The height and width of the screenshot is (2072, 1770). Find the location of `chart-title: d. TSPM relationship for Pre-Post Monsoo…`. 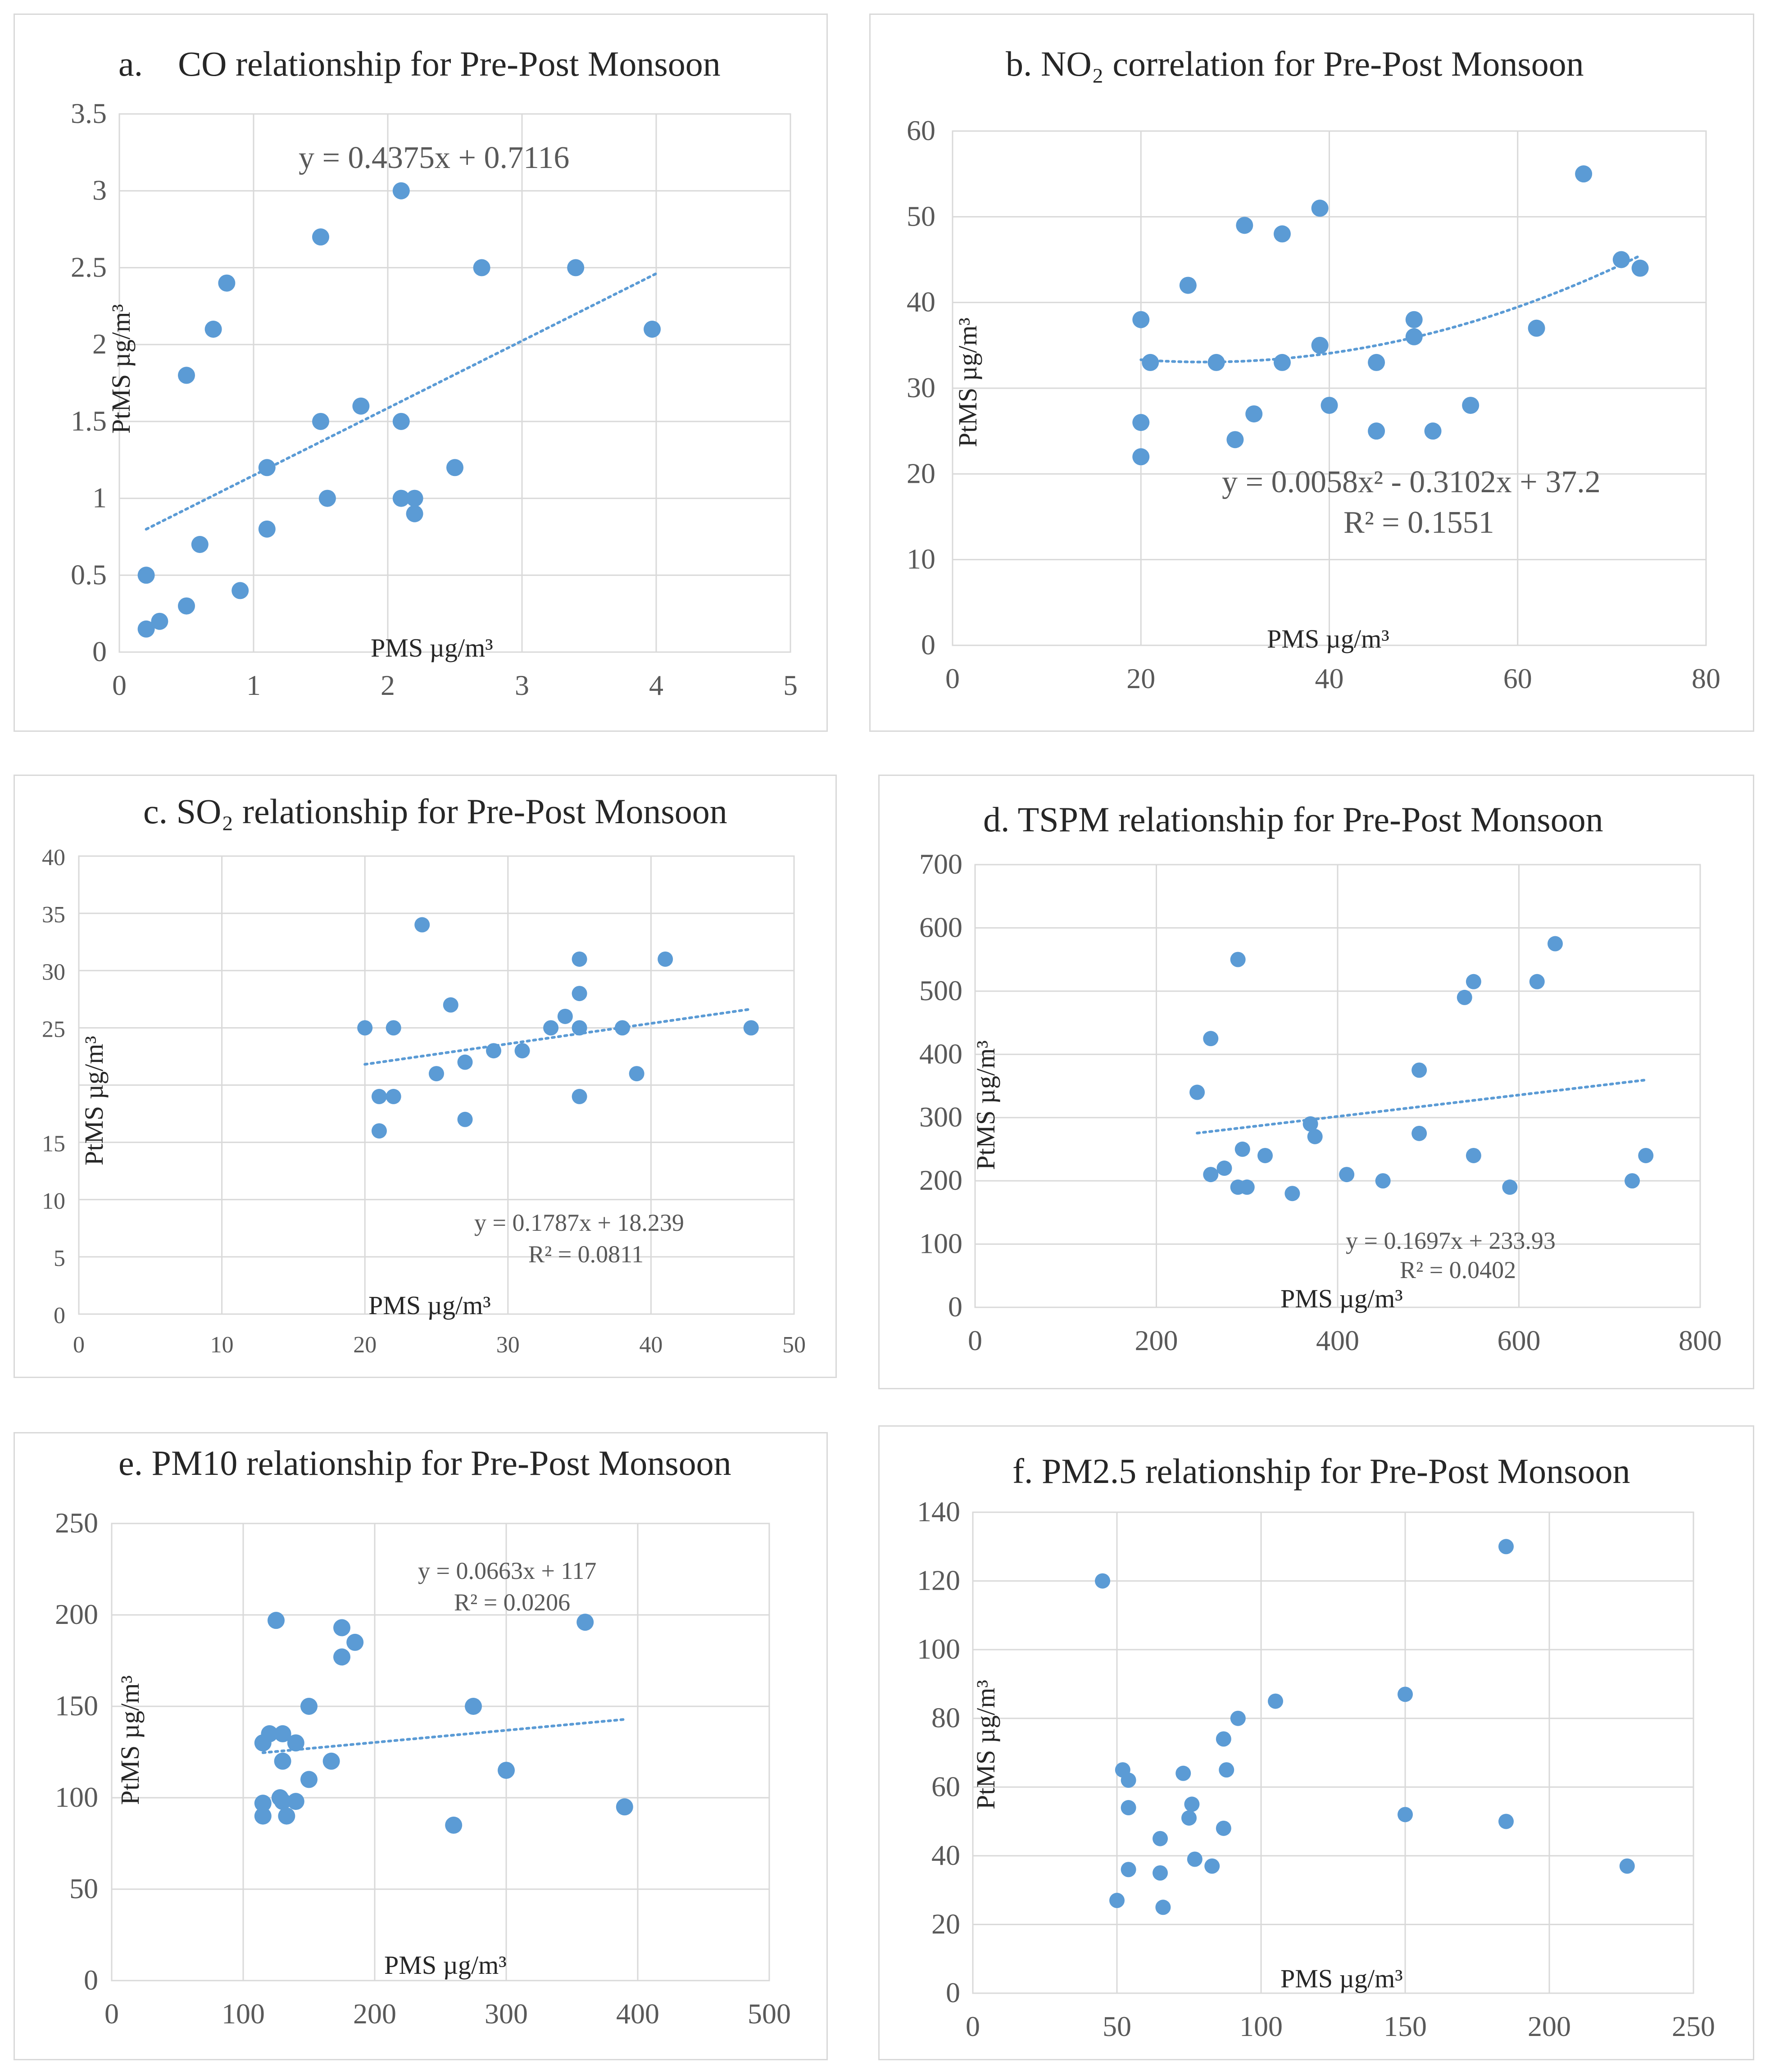

chart-title: d. TSPM relationship for Pre-Post Monsoo… is located at coordinates (1293, 819).